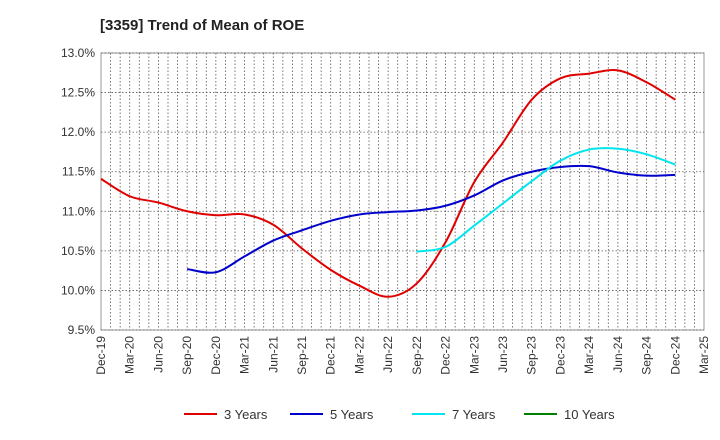  What do you see at coordinates (187, 355) in the screenshot?
I see `x-tick-label: Sep-20` at bounding box center [187, 355].